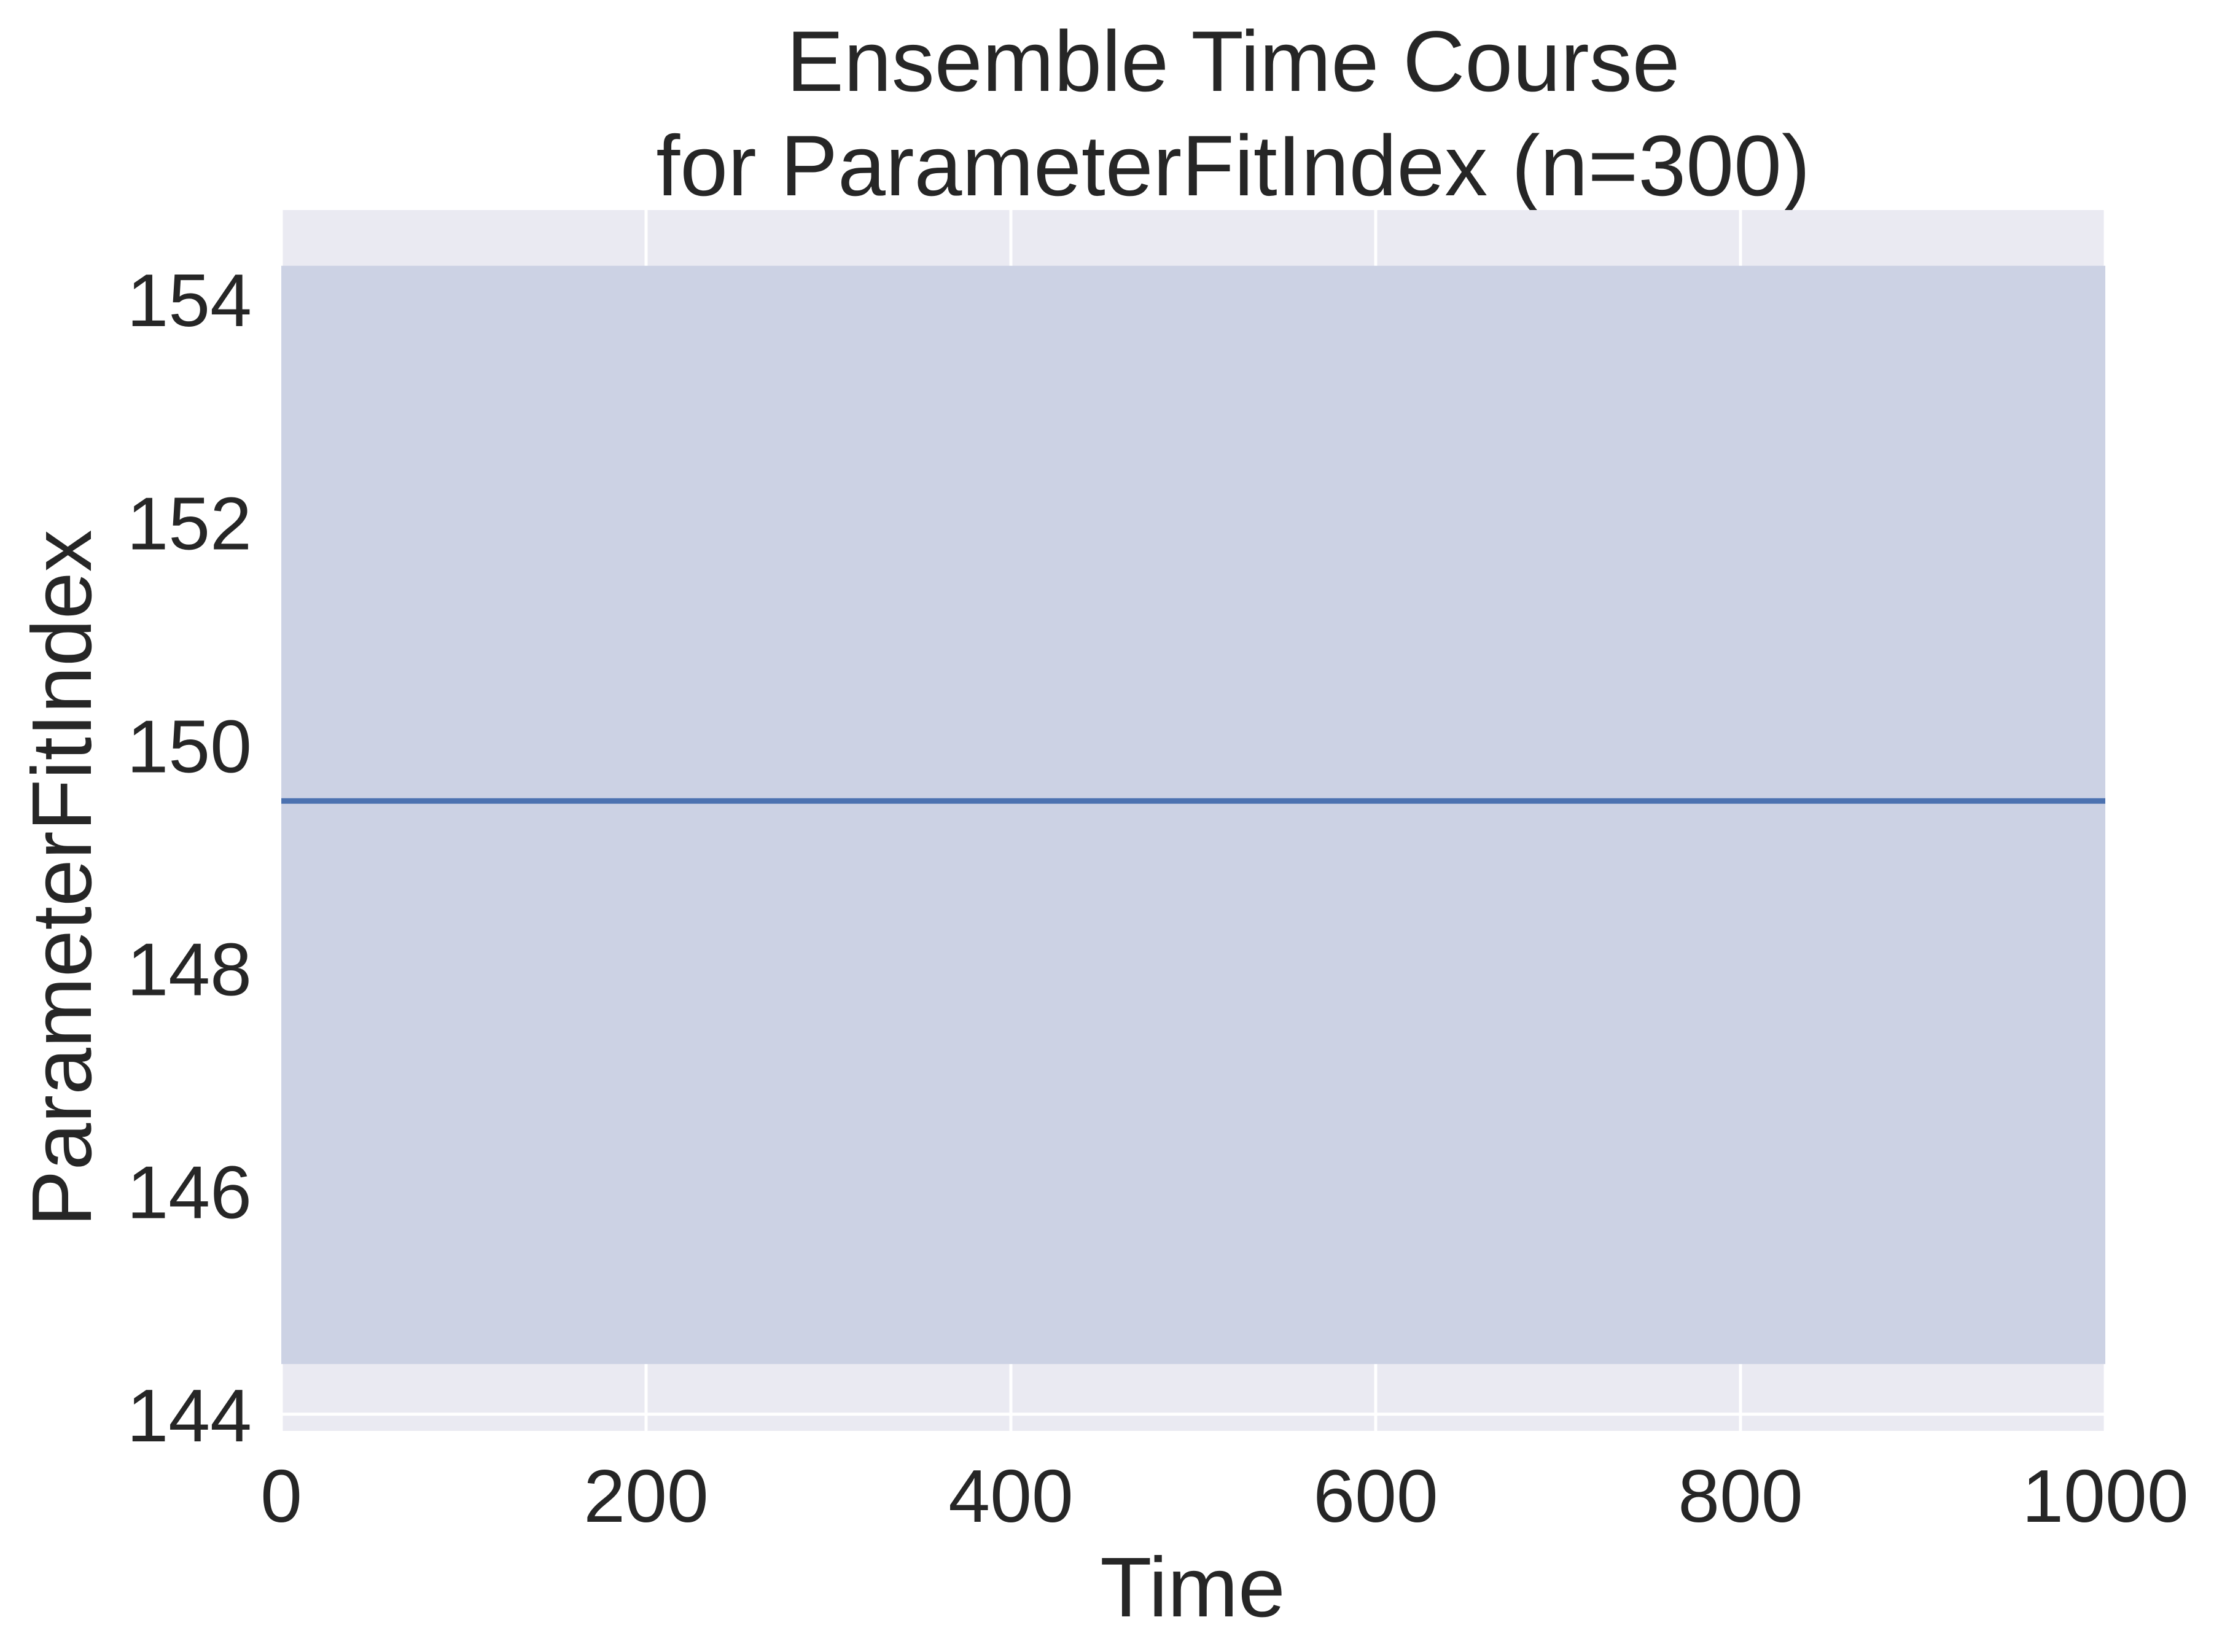  Describe the element at coordinates (1011, 1496) in the screenshot. I see `x-tick-label: 400` at that location.